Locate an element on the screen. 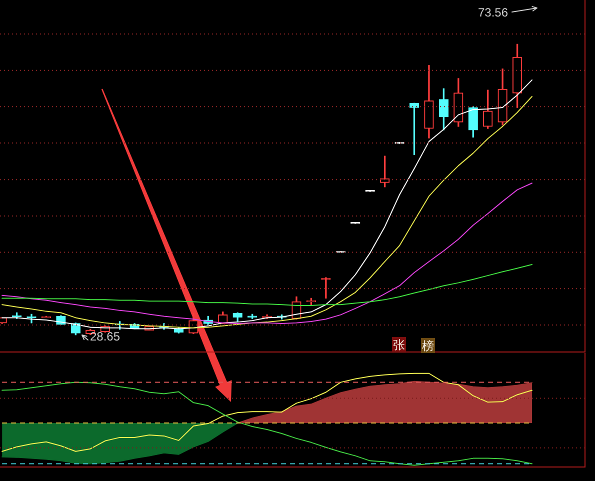 Image resolution: width=595 pixels, height=481 pixels. text: 榜 is located at coordinates (428, 345).